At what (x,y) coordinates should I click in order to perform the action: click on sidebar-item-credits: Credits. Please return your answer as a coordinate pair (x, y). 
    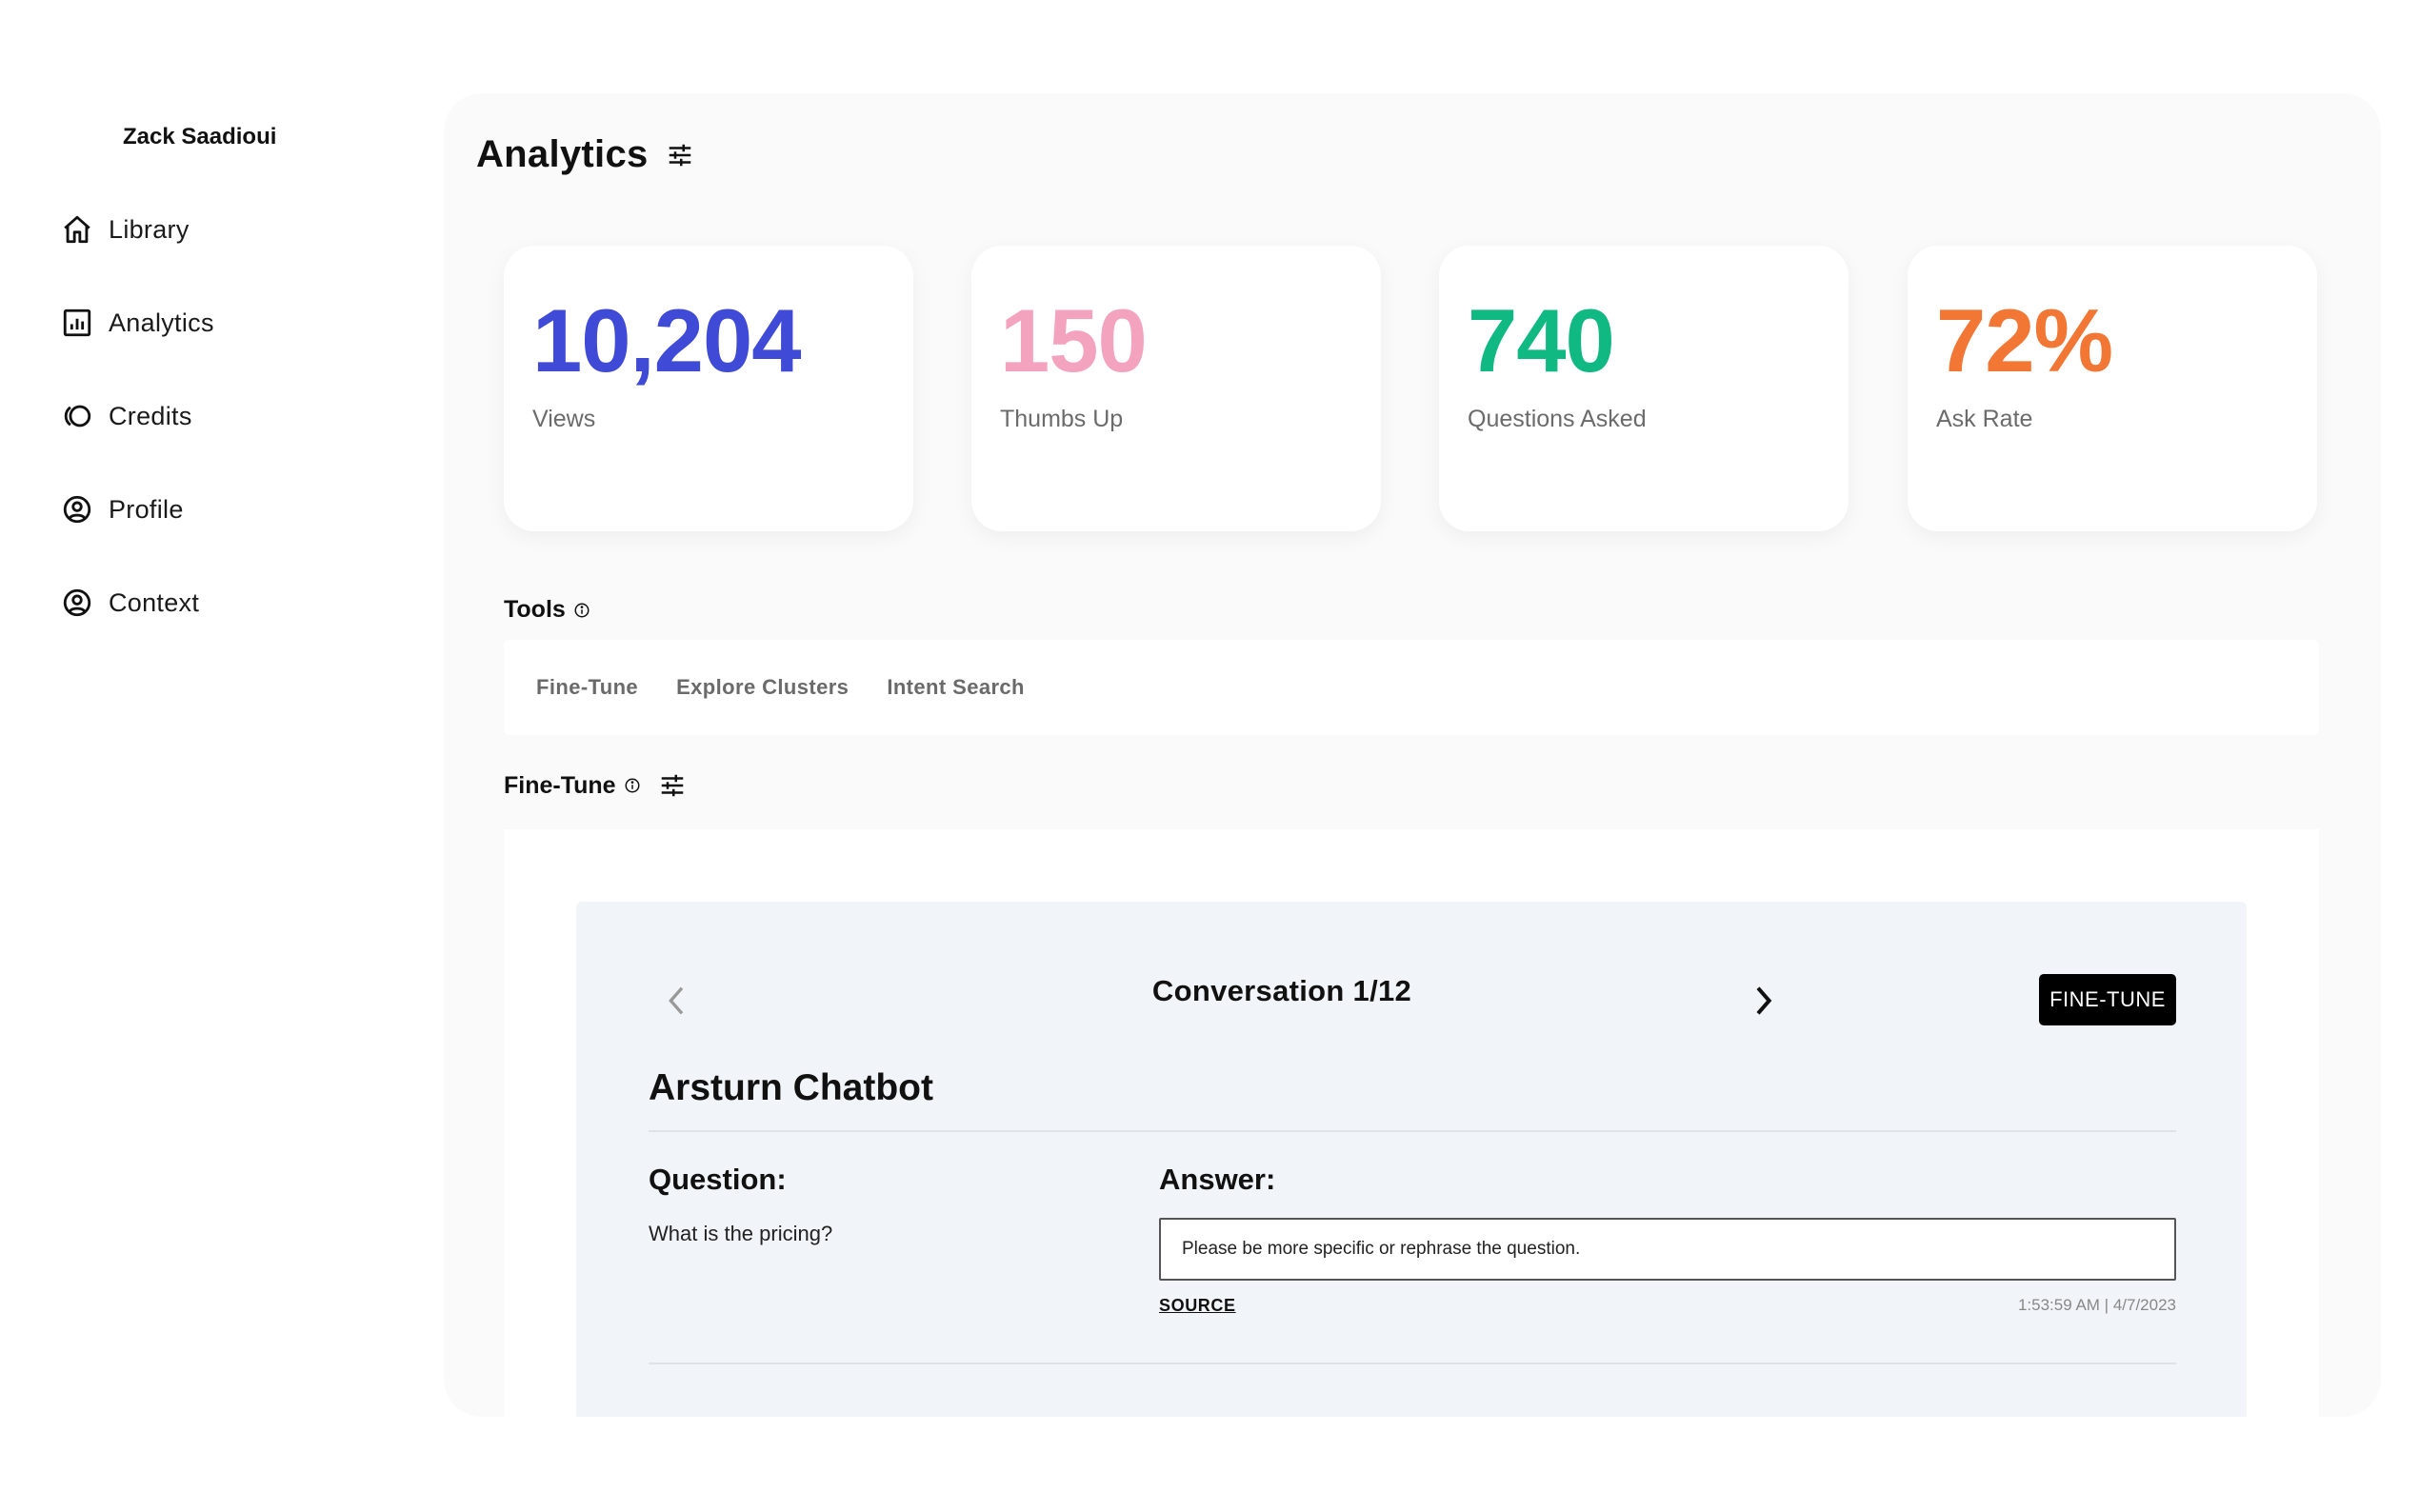
    Looking at the image, I should click on (126, 416).